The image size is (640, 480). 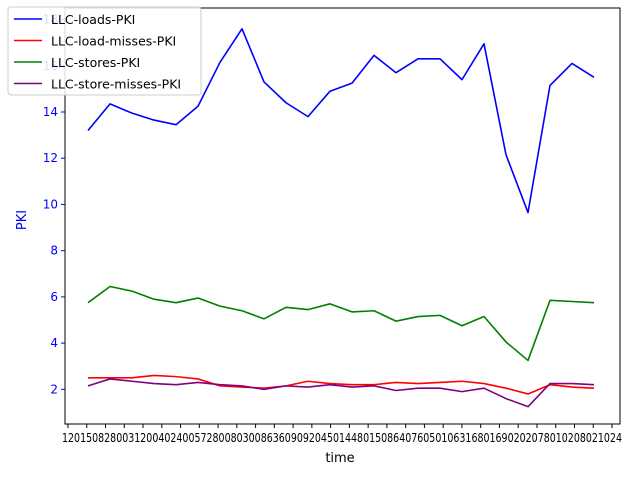 What do you see at coordinates (93, 19) in the screenshot?
I see `legend-label: LLC-loads-PKI` at bounding box center [93, 19].